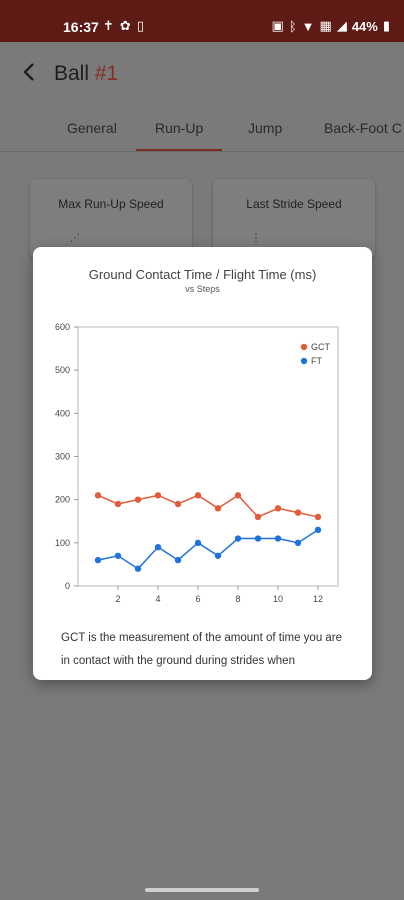 This screenshot has height=900, width=404. I want to click on app-bar: Ball #1, so click(202, 74).